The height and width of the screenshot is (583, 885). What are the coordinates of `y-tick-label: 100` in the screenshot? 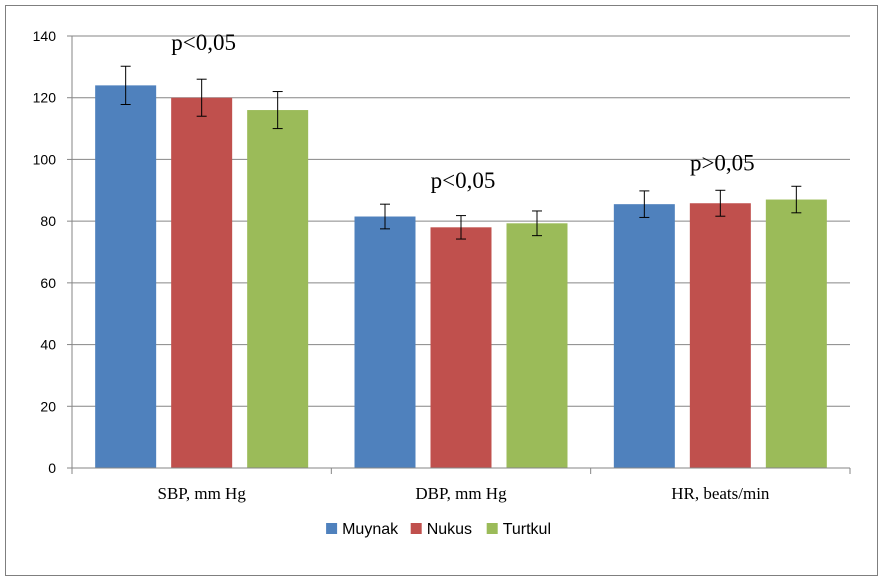 It's located at (45, 159).